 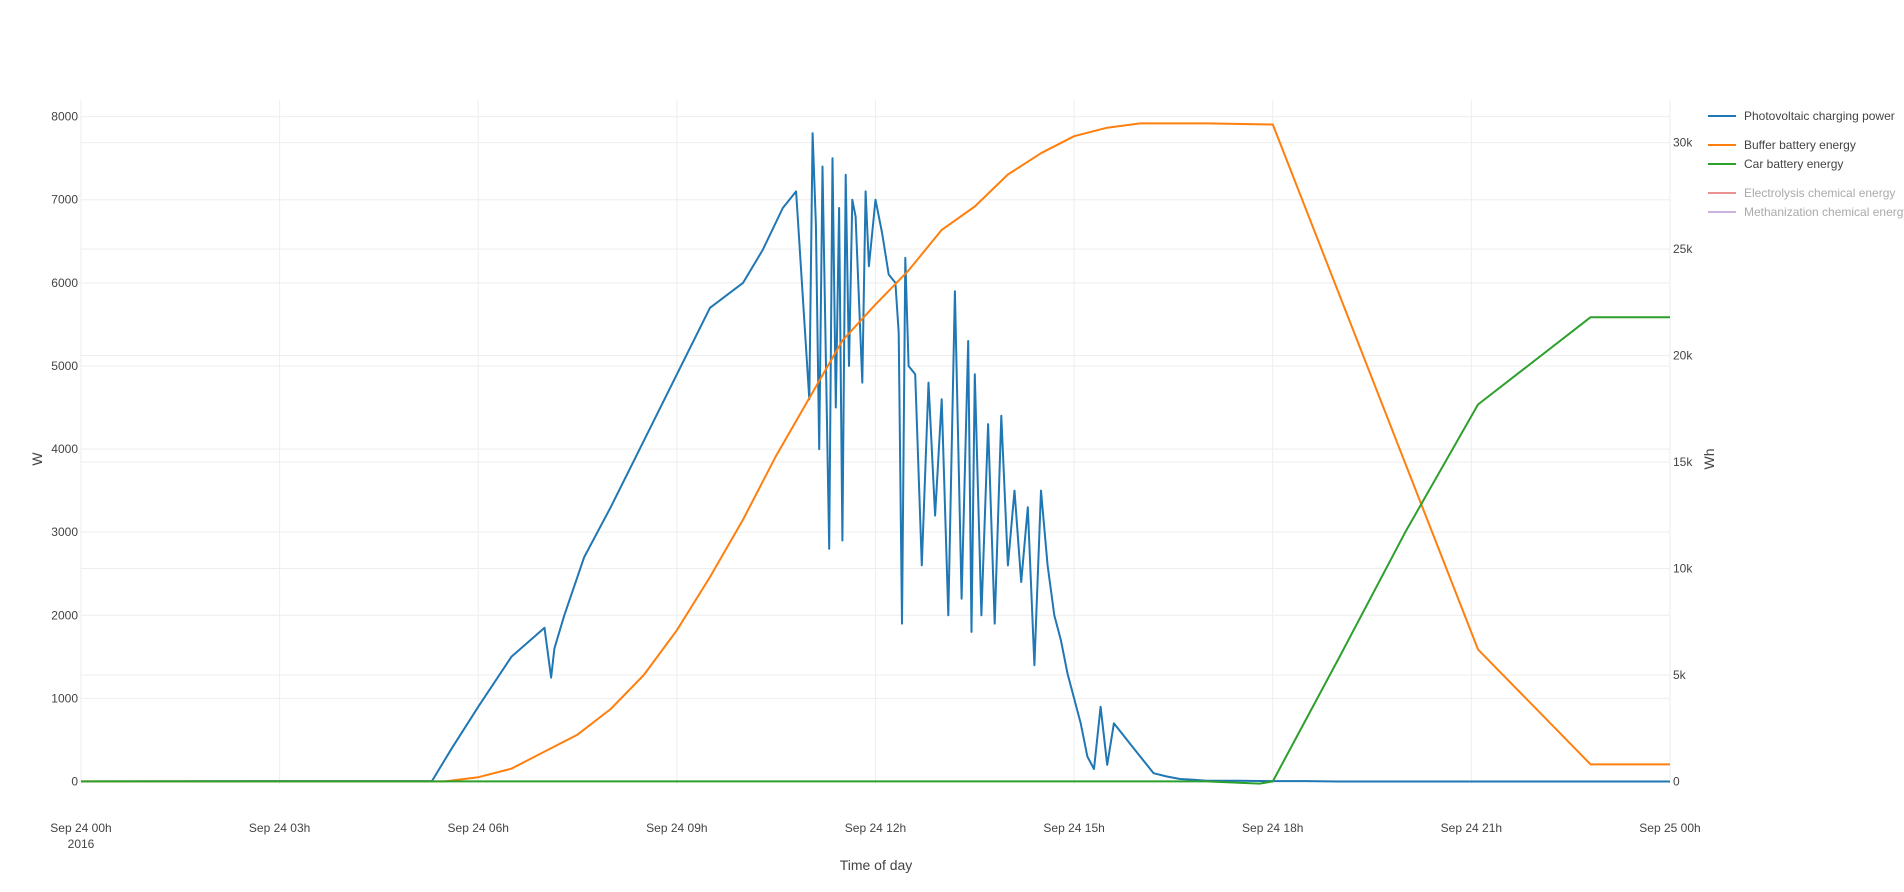 What do you see at coordinates (1683, 568) in the screenshot?
I see `y2-tick-label: 10k` at bounding box center [1683, 568].